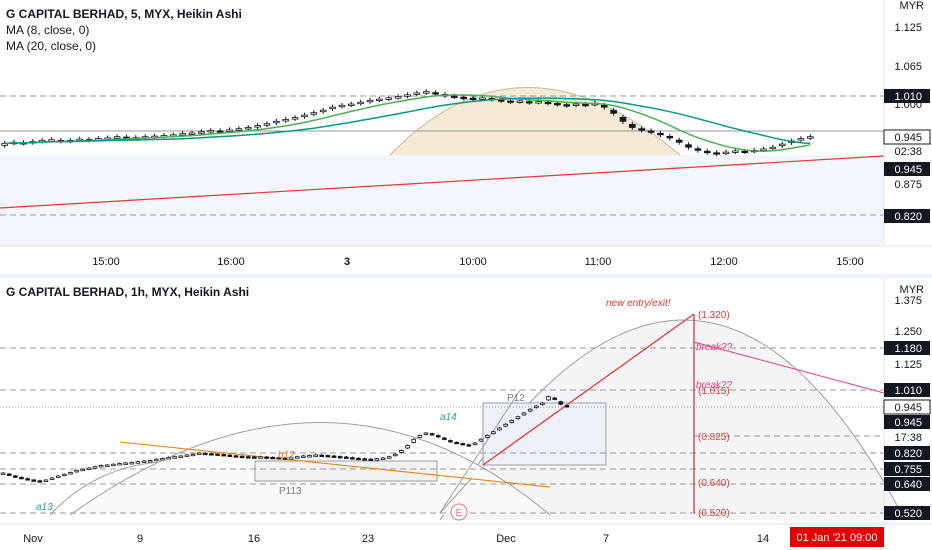  Describe the element at coordinates (335, 464) in the screenshot. I see `bottom-orange-line` at that location.